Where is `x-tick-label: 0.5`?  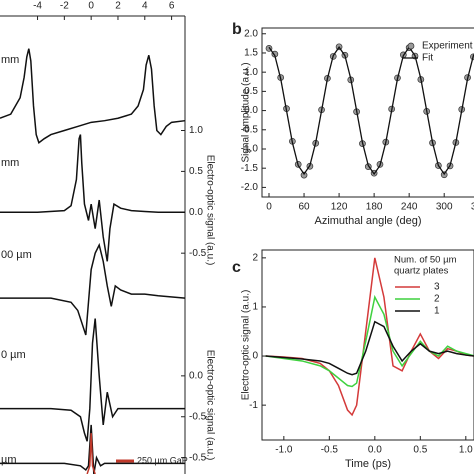
x-tick-label: 0.5 is located at coordinates (420, 450).